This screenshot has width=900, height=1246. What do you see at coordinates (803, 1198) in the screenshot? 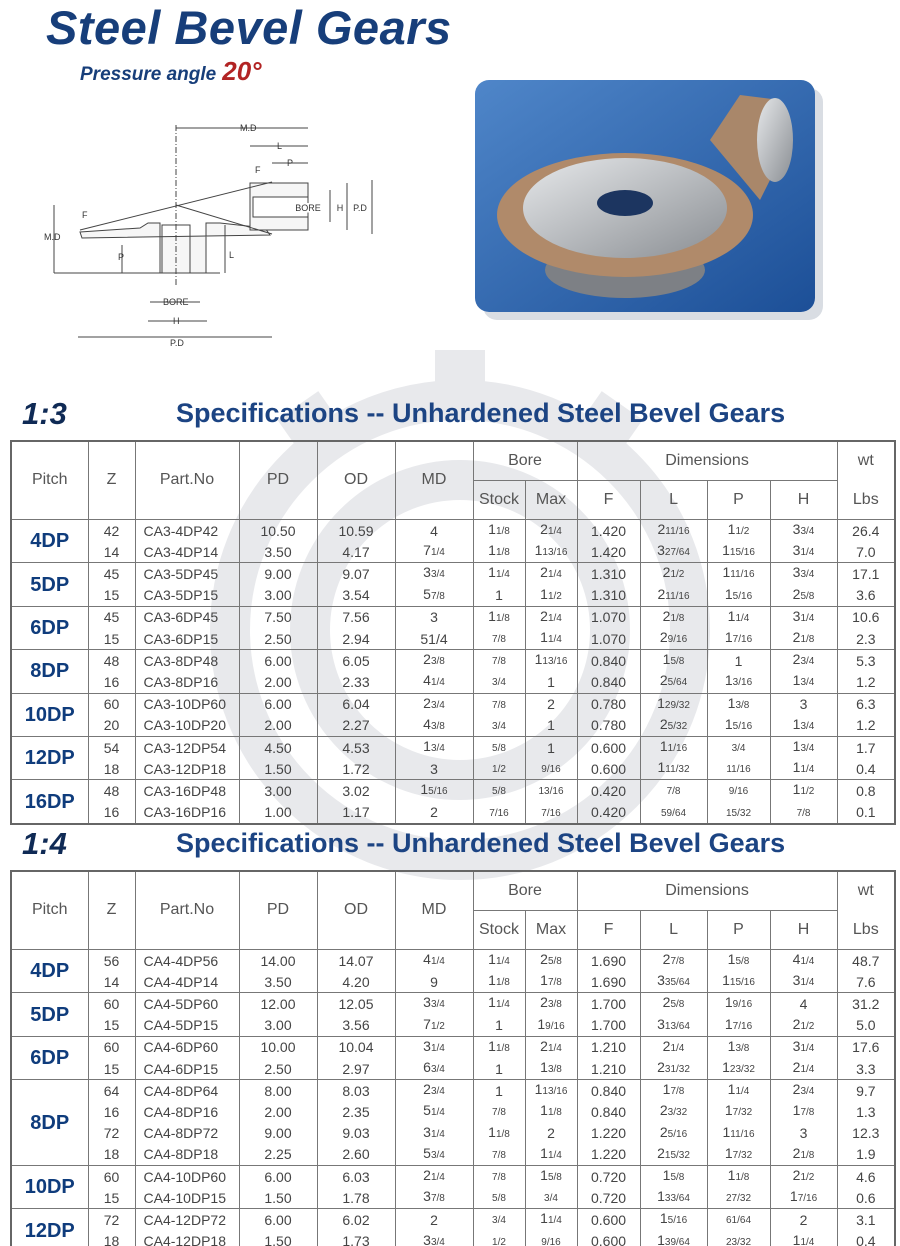
I see `cell-h: 17/16` at bounding box center [803, 1198].